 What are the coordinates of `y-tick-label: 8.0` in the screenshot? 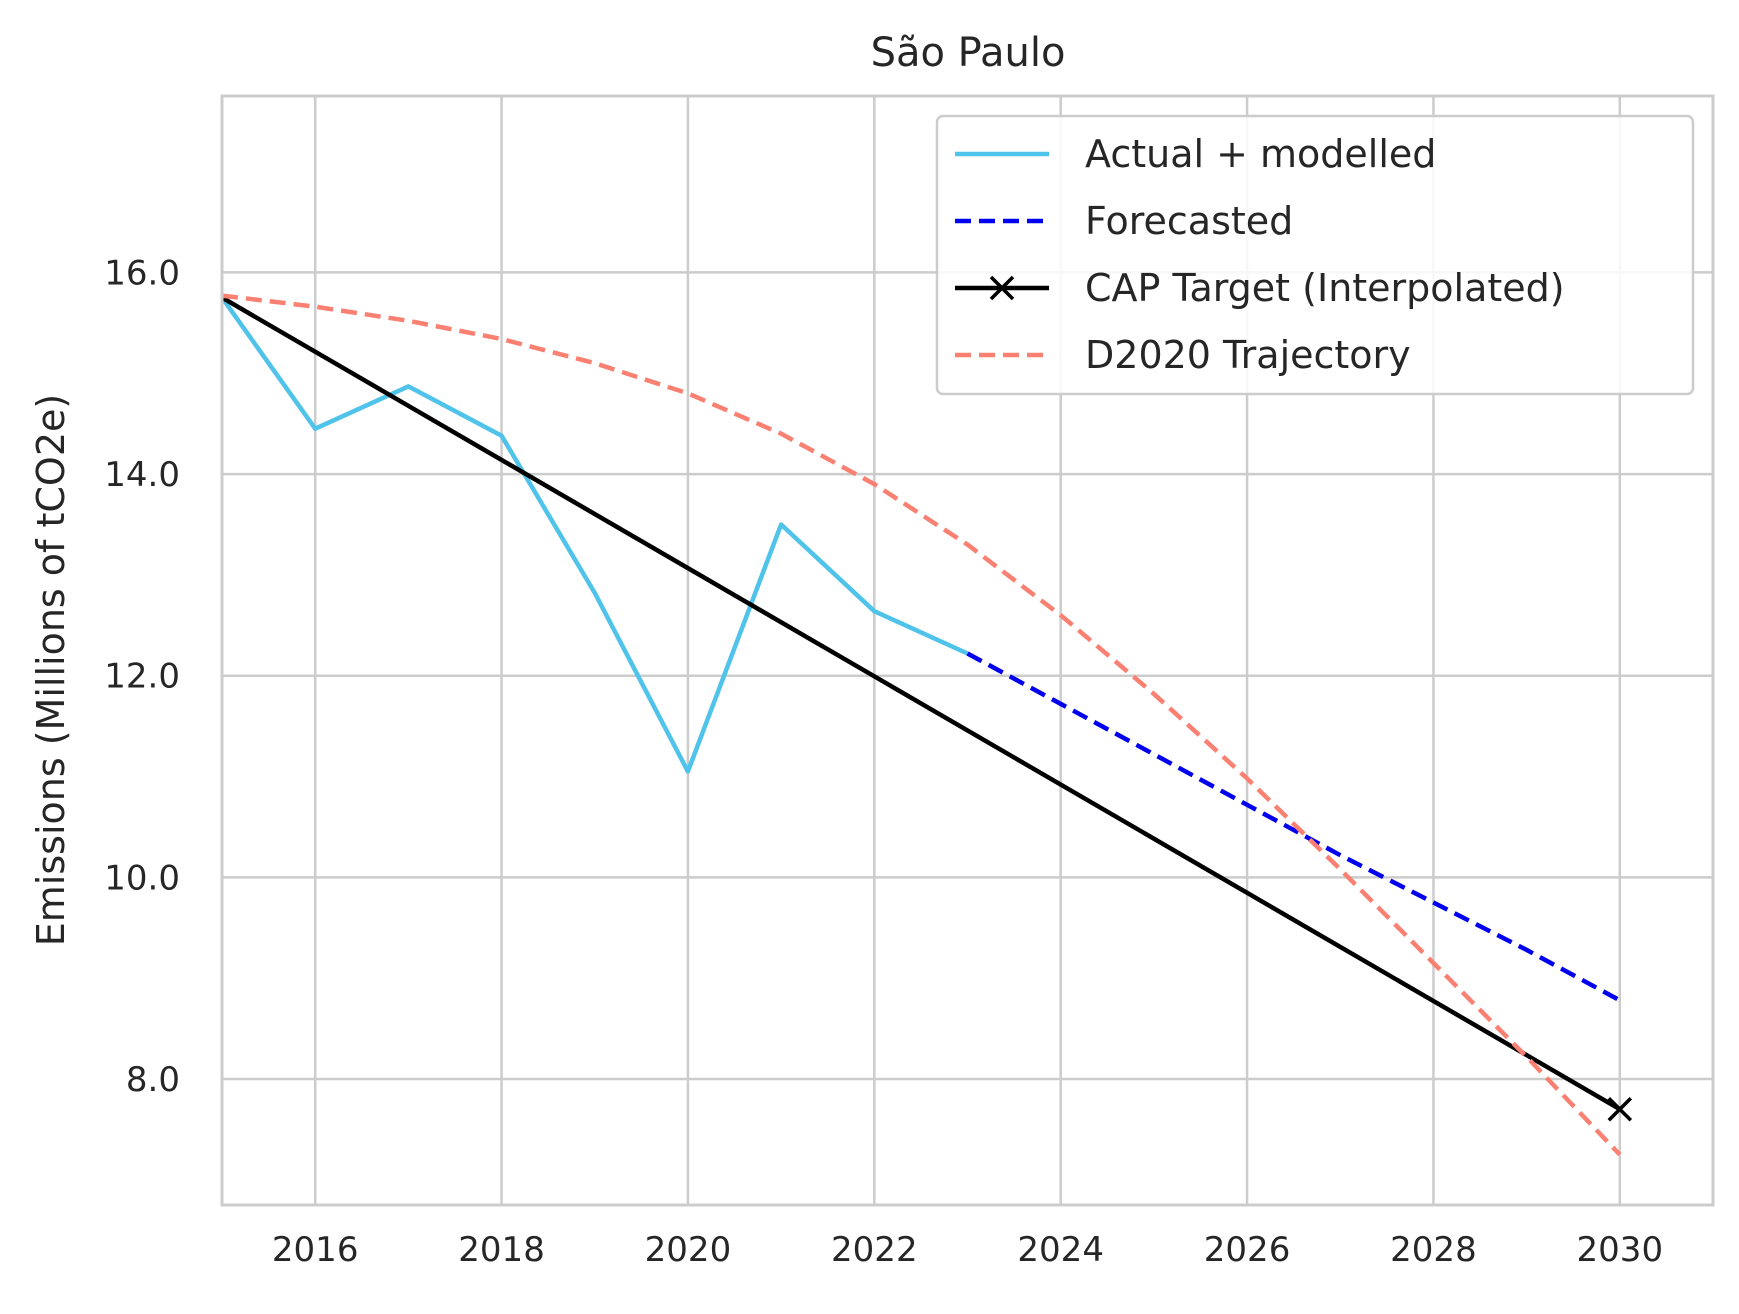 It's located at (153, 1080).